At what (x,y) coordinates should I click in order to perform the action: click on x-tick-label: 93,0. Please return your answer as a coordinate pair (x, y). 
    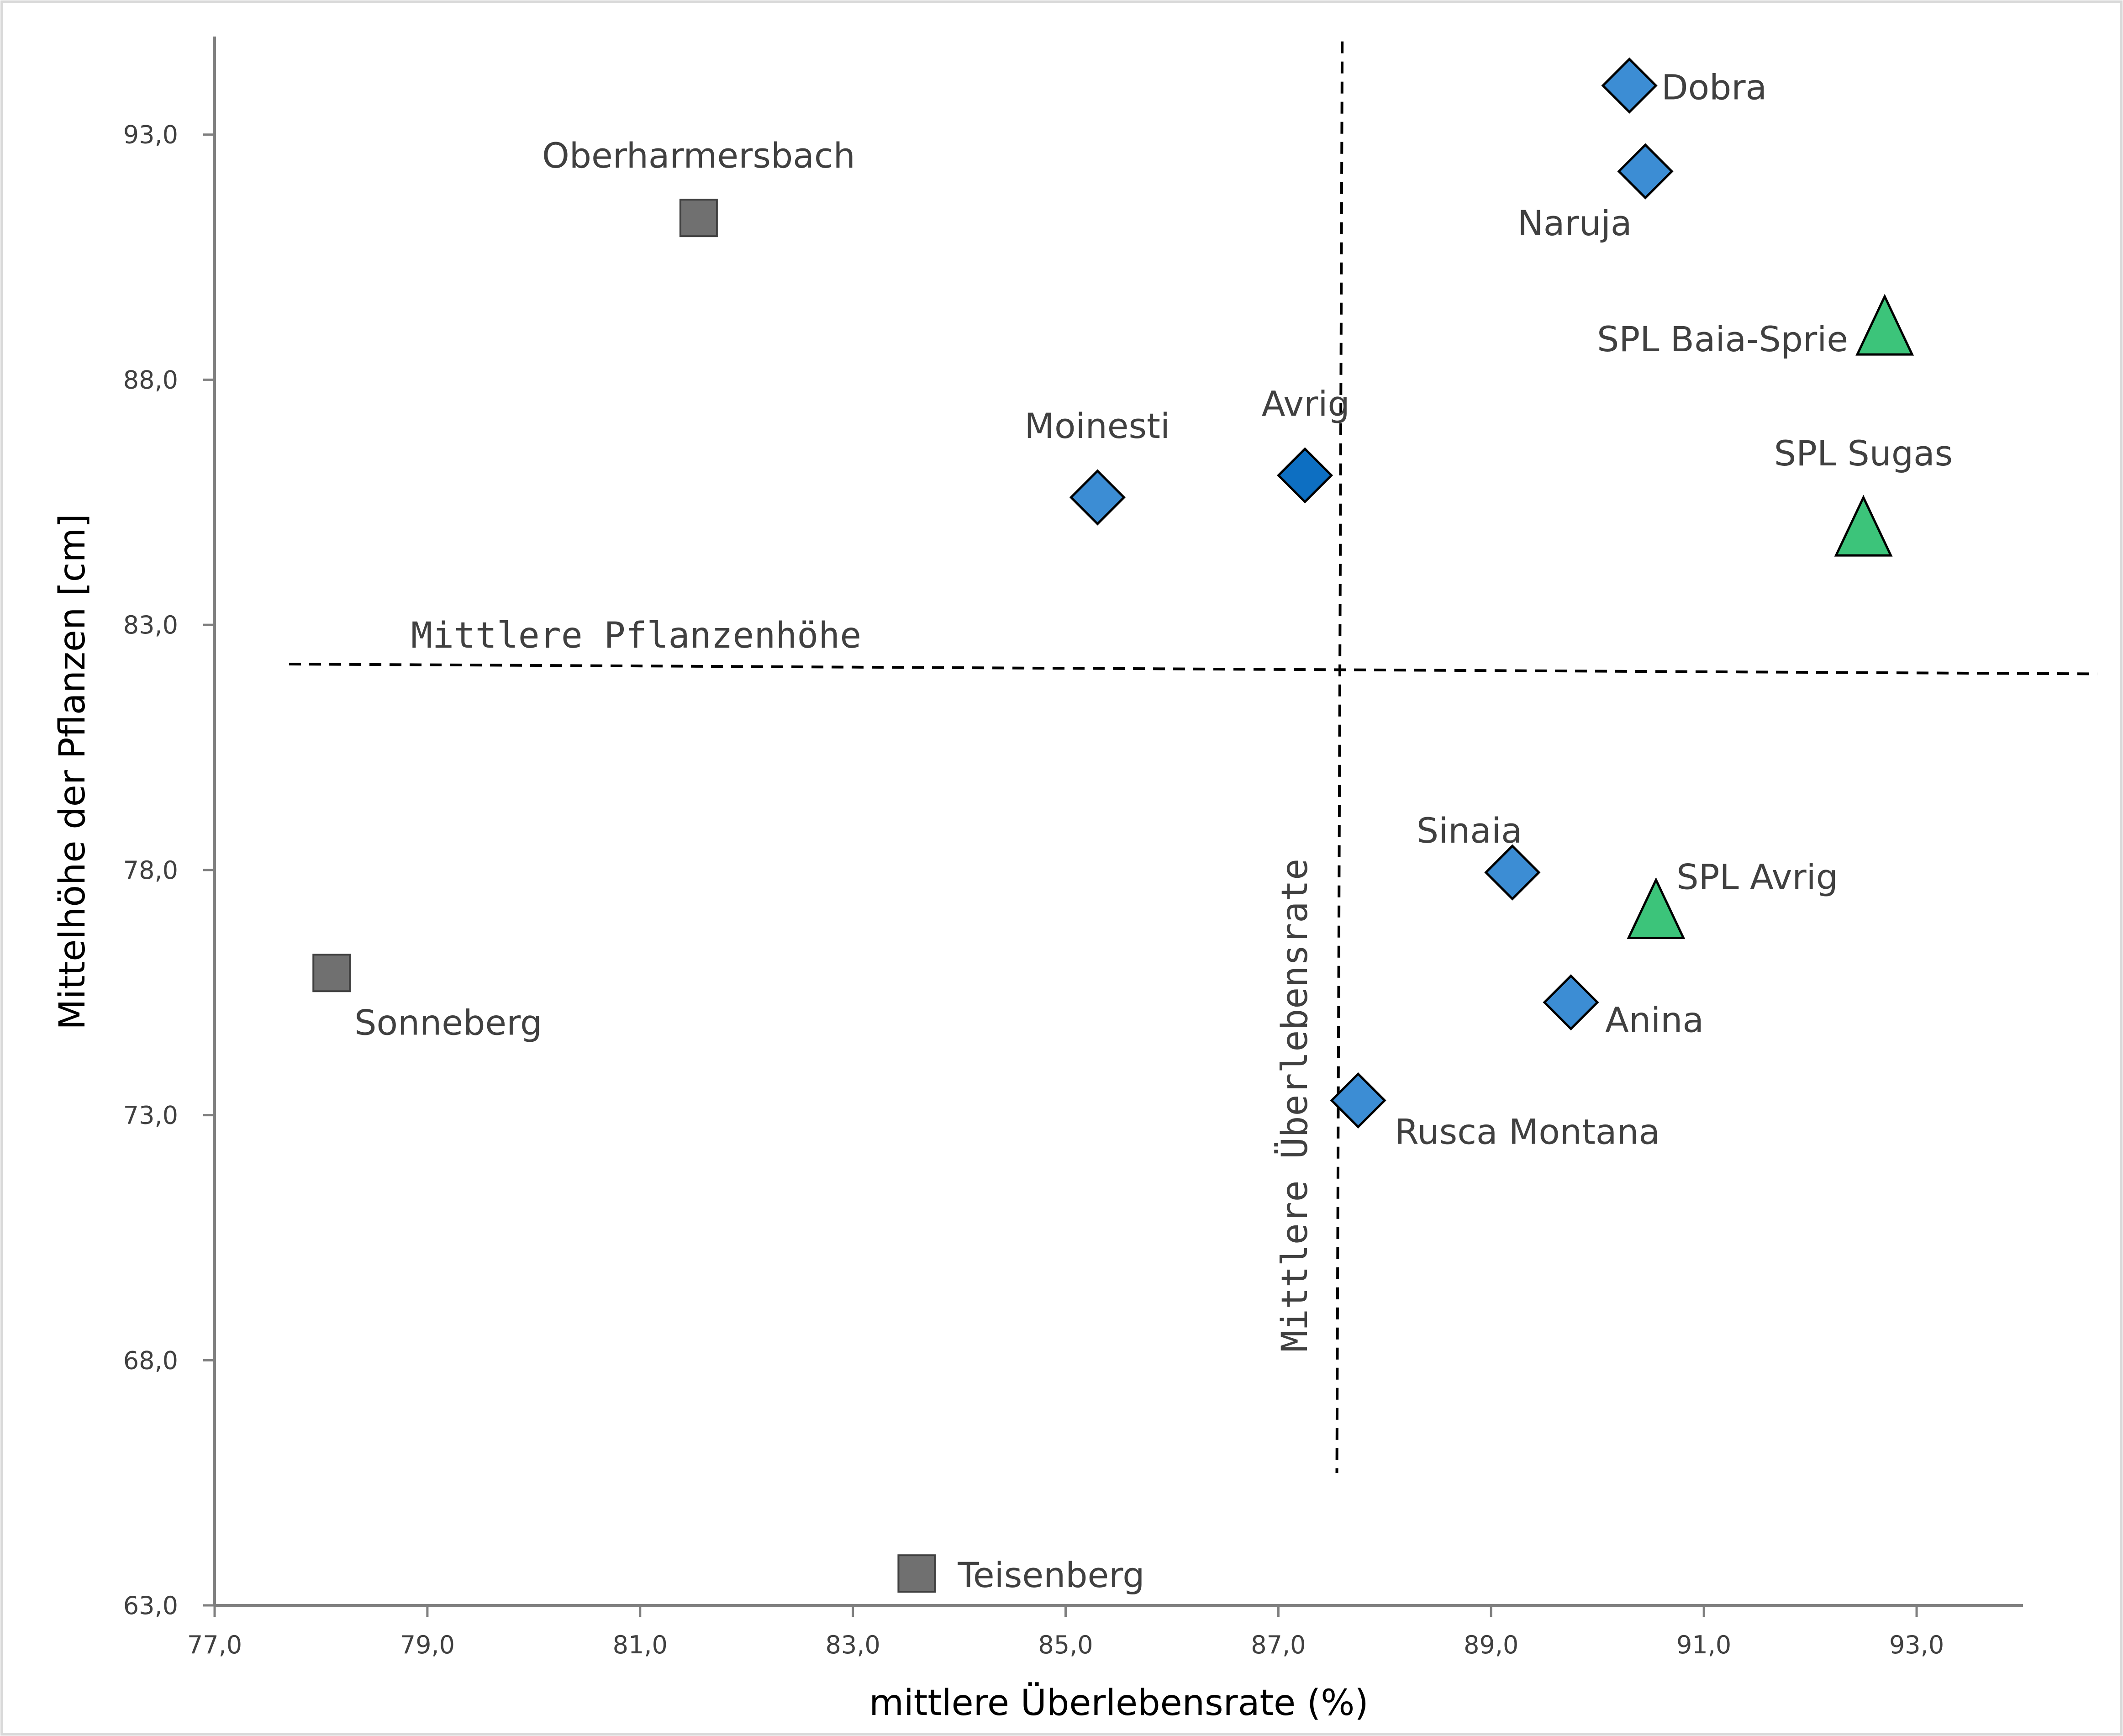
    Looking at the image, I should click on (1916, 1644).